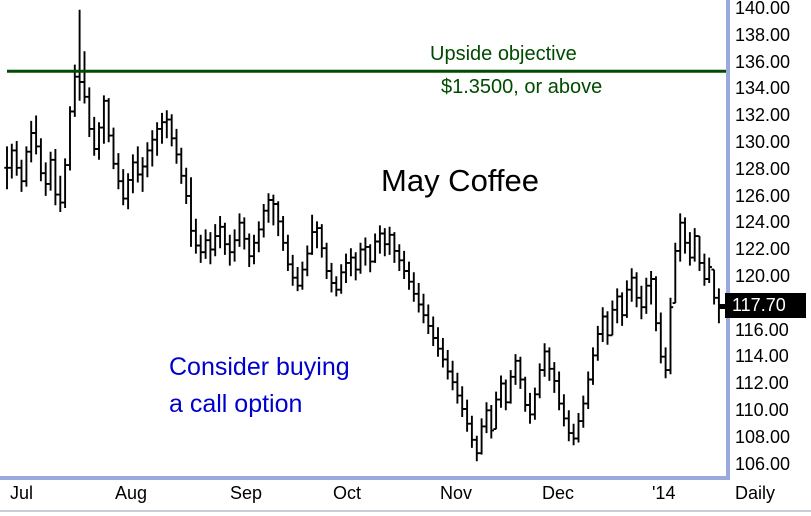 The image size is (811, 516). What do you see at coordinates (558, 493) in the screenshot?
I see `x-axis-month-label: Dec` at bounding box center [558, 493].